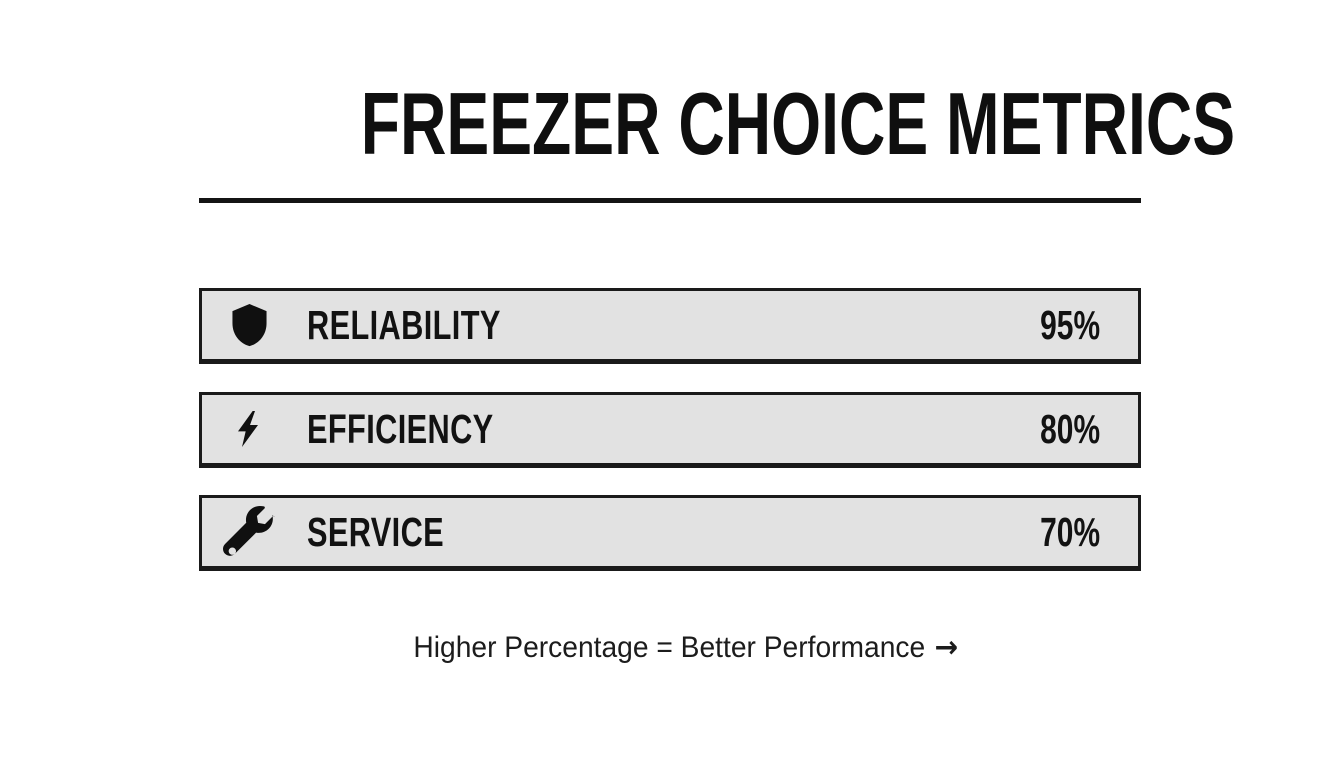  What do you see at coordinates (1070, 428) in the screenshot?
I see `metric-value: 80%` at bounding box center [1070, 428].